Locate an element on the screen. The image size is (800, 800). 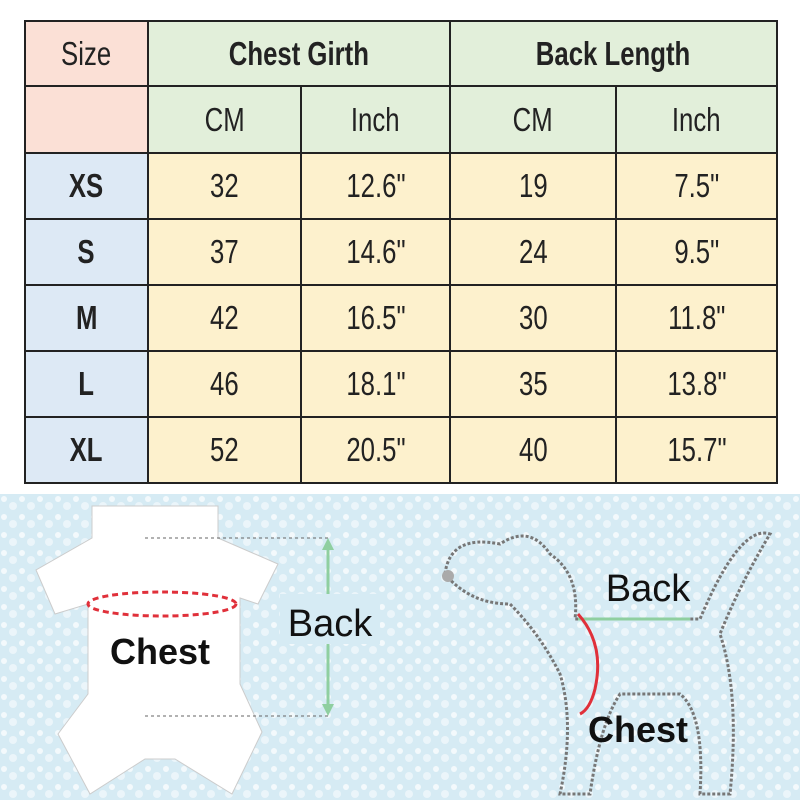
size-label: XL is located at coordinates (86, 450).